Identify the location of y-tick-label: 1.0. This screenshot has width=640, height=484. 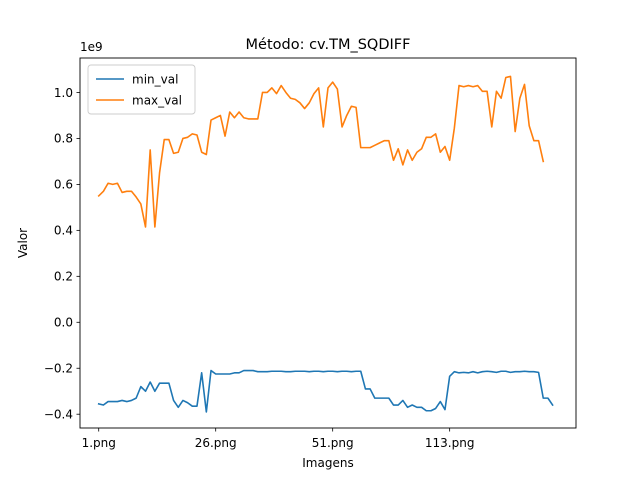
(63, 93).